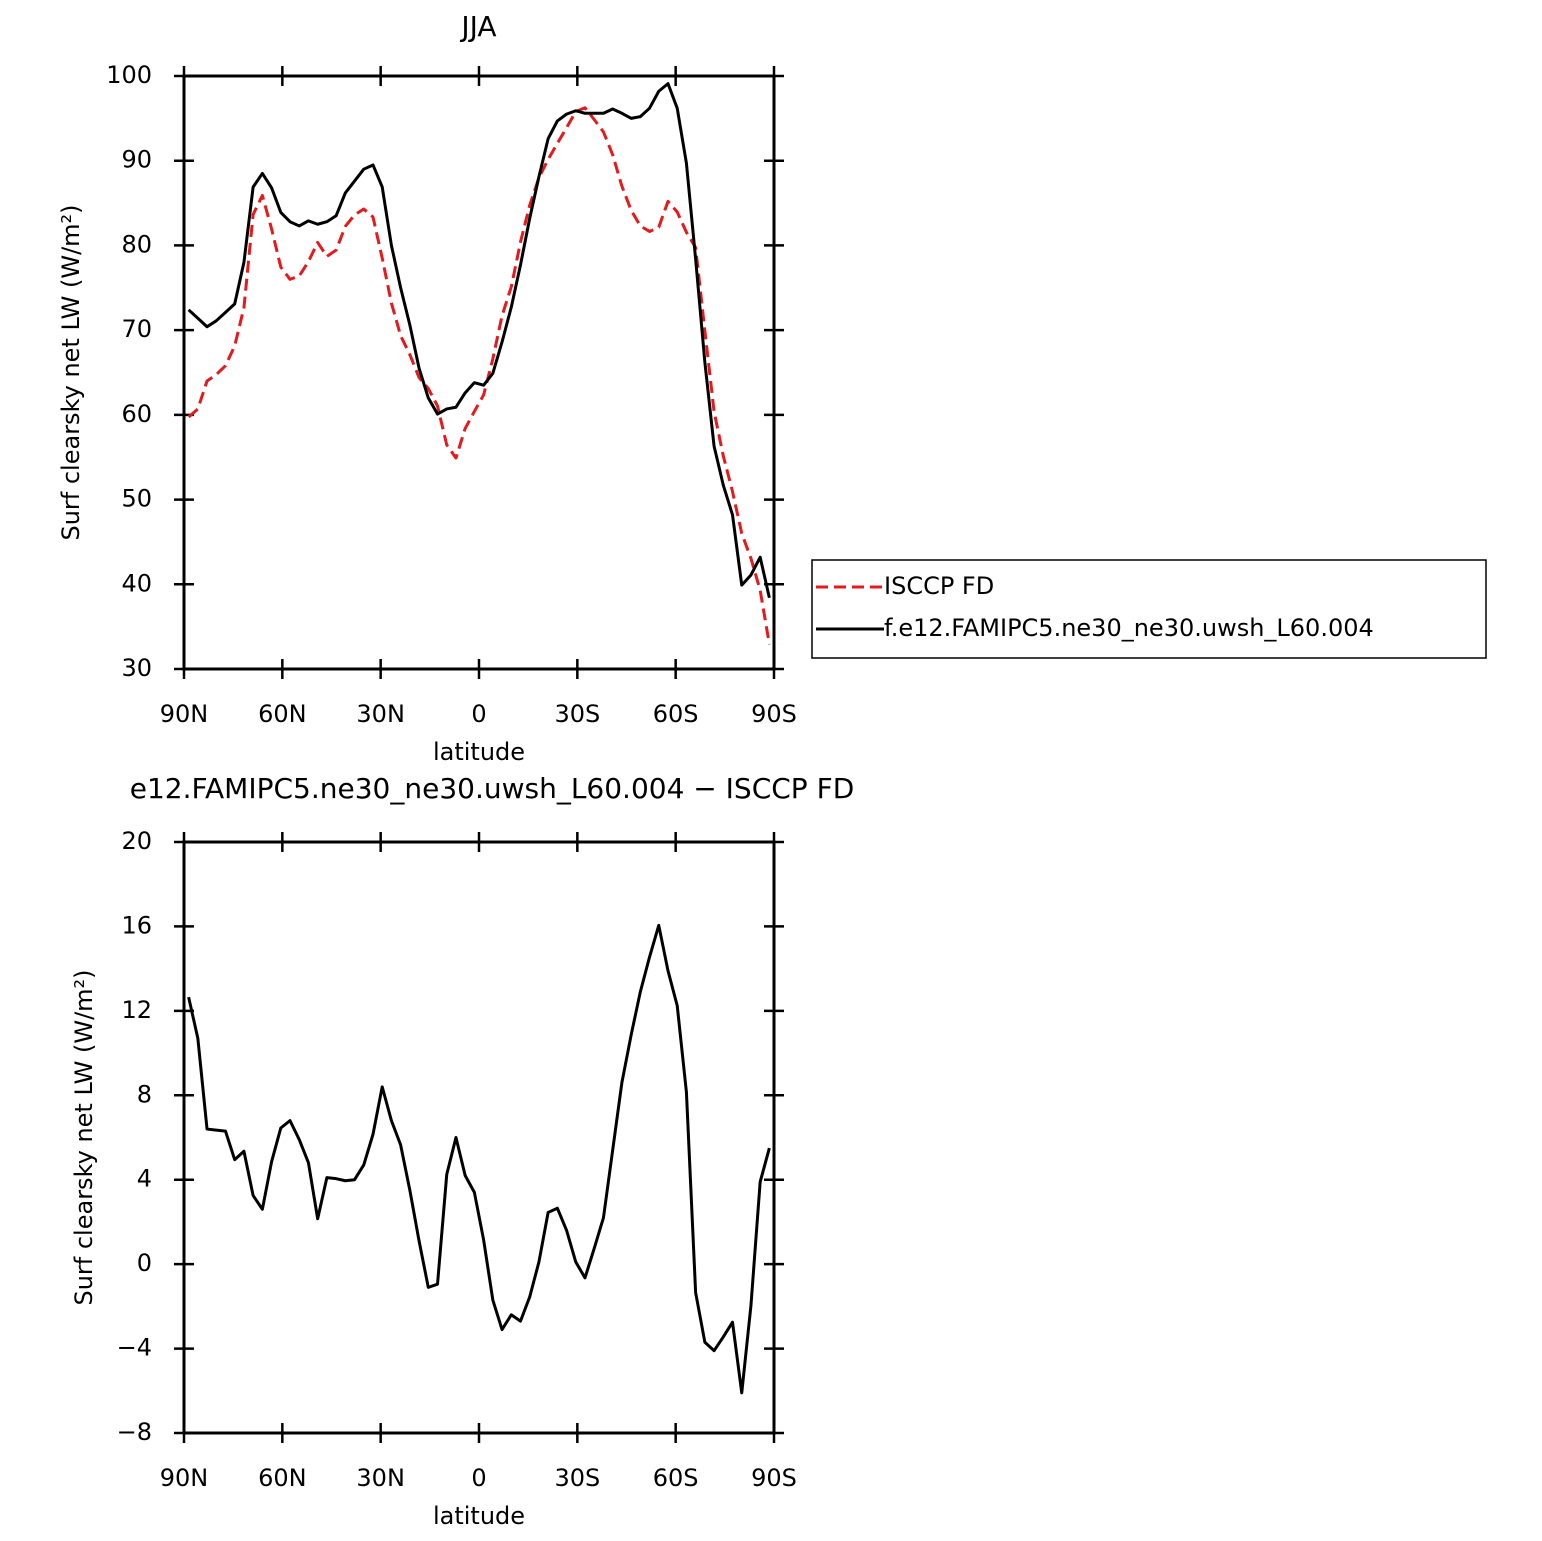 The width and height of the screenshot is (1542, 1541). Describe the element at coordinates (136, 244) in the screenshot. I see `y-tick-label: 80` at that location.